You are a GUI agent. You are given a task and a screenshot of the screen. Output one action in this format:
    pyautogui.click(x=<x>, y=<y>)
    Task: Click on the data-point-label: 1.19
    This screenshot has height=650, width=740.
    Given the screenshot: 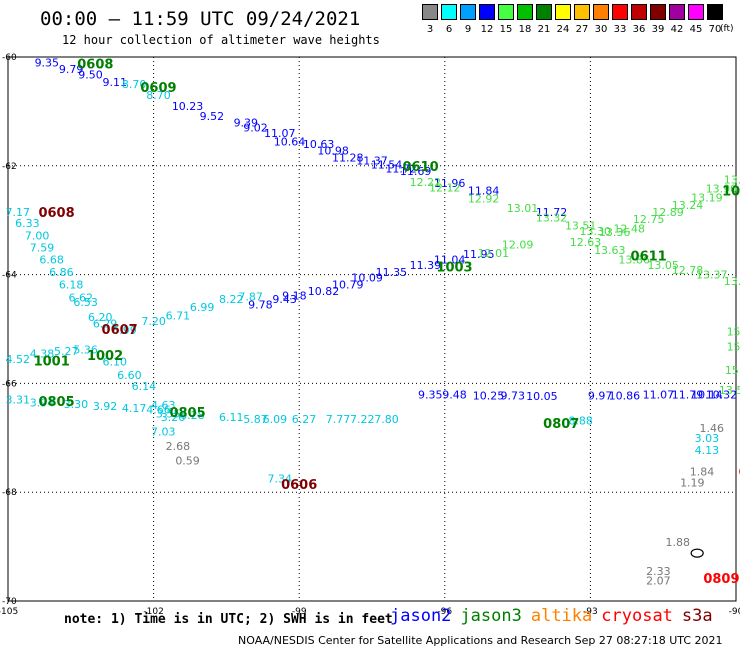 What is the action you would take?
    pyautogui.click(x=692, y=482)
    